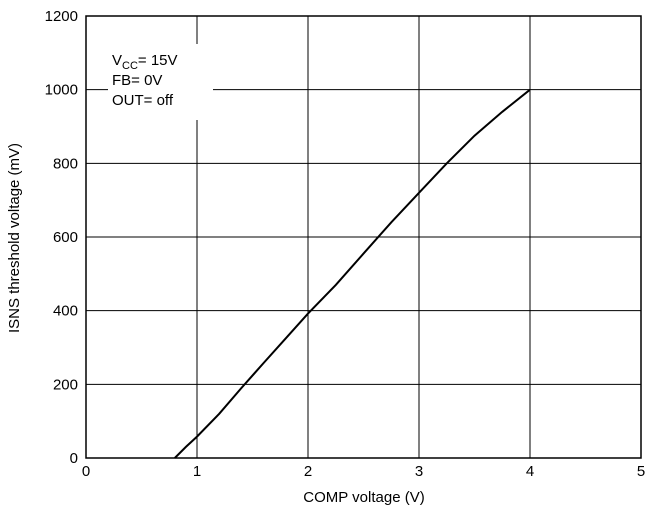 This screenshot has height=513, width=646. Describe the element at coordinates (86, 471) in the screenshot. I see `x-tick-label: 0` at that location.